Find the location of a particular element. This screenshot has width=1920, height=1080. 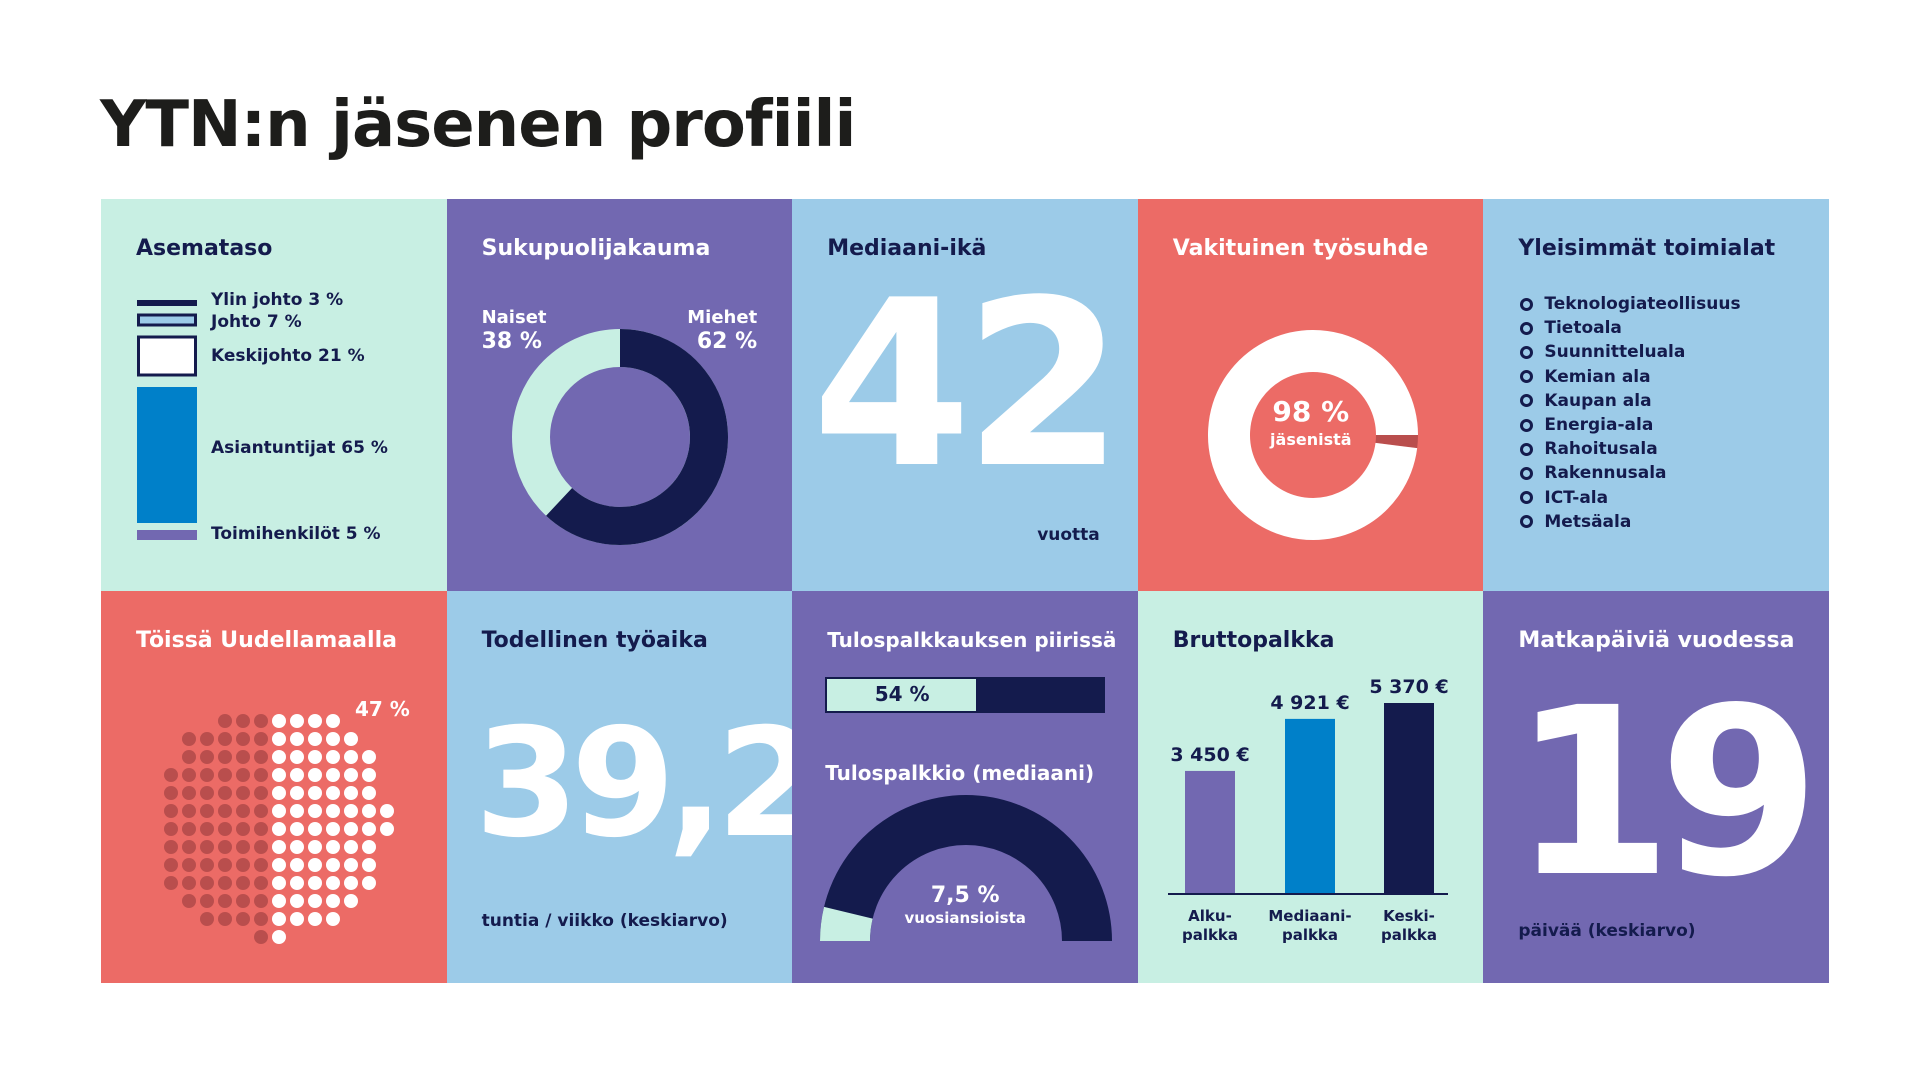

toimiala-label: Teknologiateollisuus is located at coordinates (1642, 304).